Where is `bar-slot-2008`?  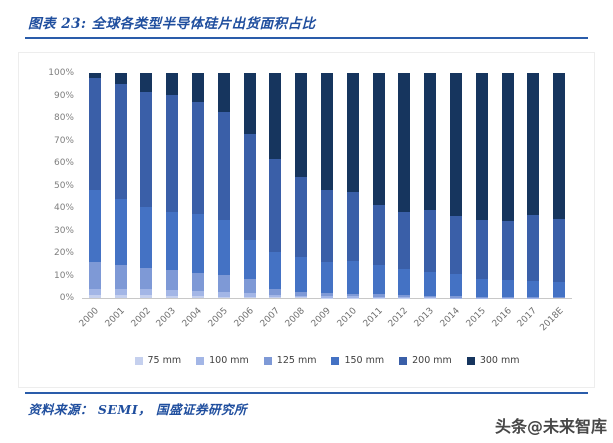
bar-slot-2008 is located at coordinates (301, 185).